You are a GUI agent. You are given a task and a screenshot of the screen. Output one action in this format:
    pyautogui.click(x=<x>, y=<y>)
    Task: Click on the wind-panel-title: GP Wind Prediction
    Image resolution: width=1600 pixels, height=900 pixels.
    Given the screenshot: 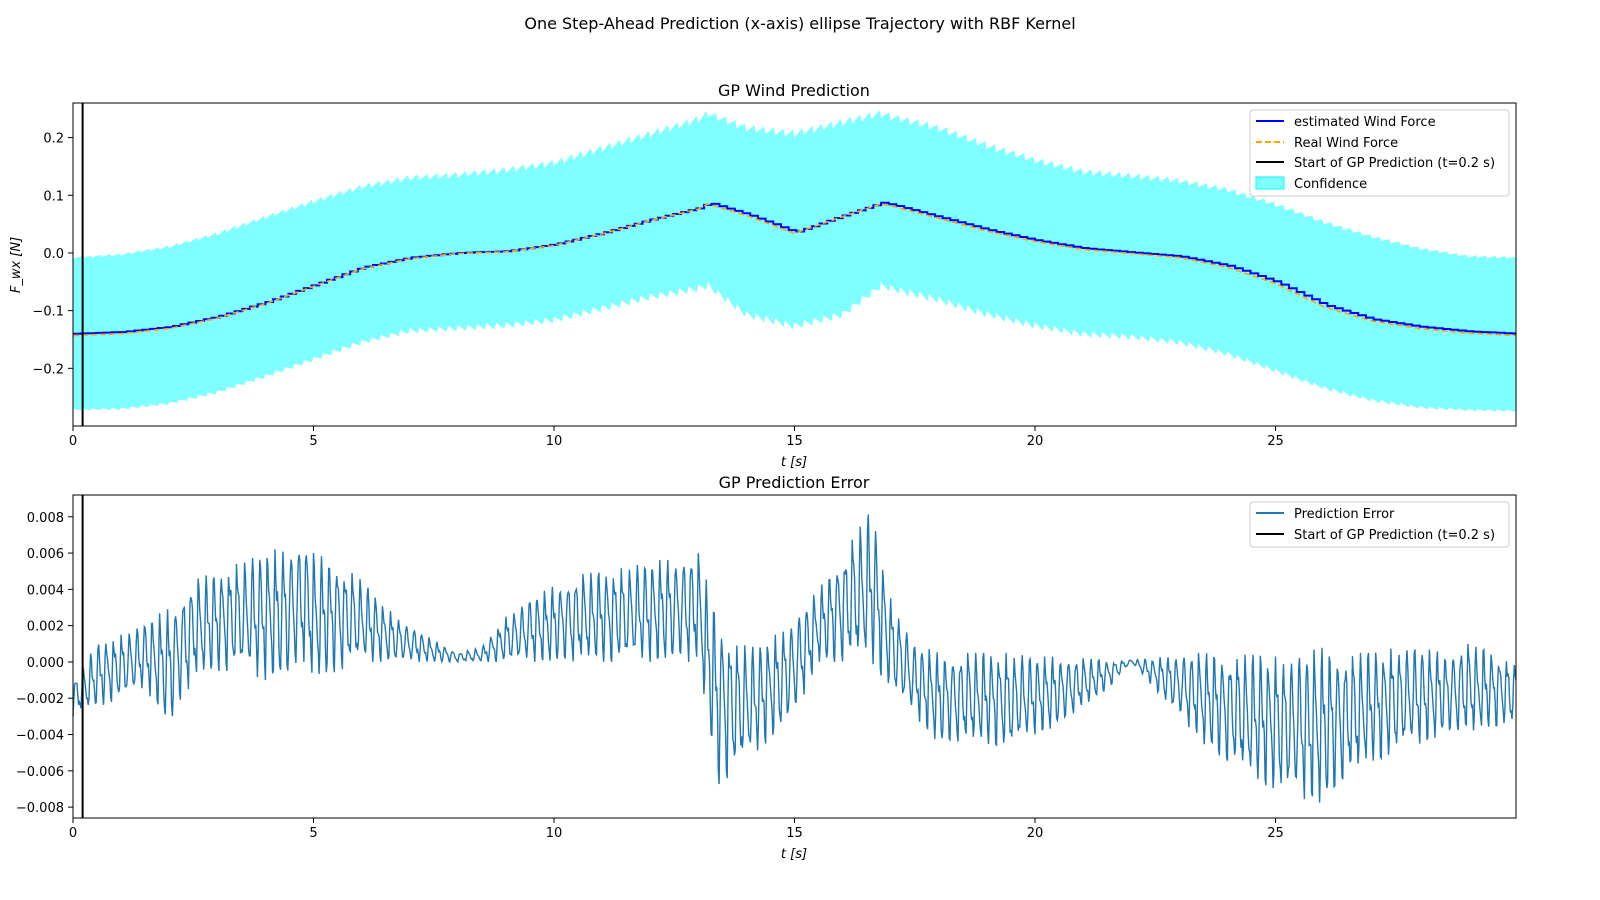 What is the action you would take?
    pyautogui.click(x=794, y=90)
    